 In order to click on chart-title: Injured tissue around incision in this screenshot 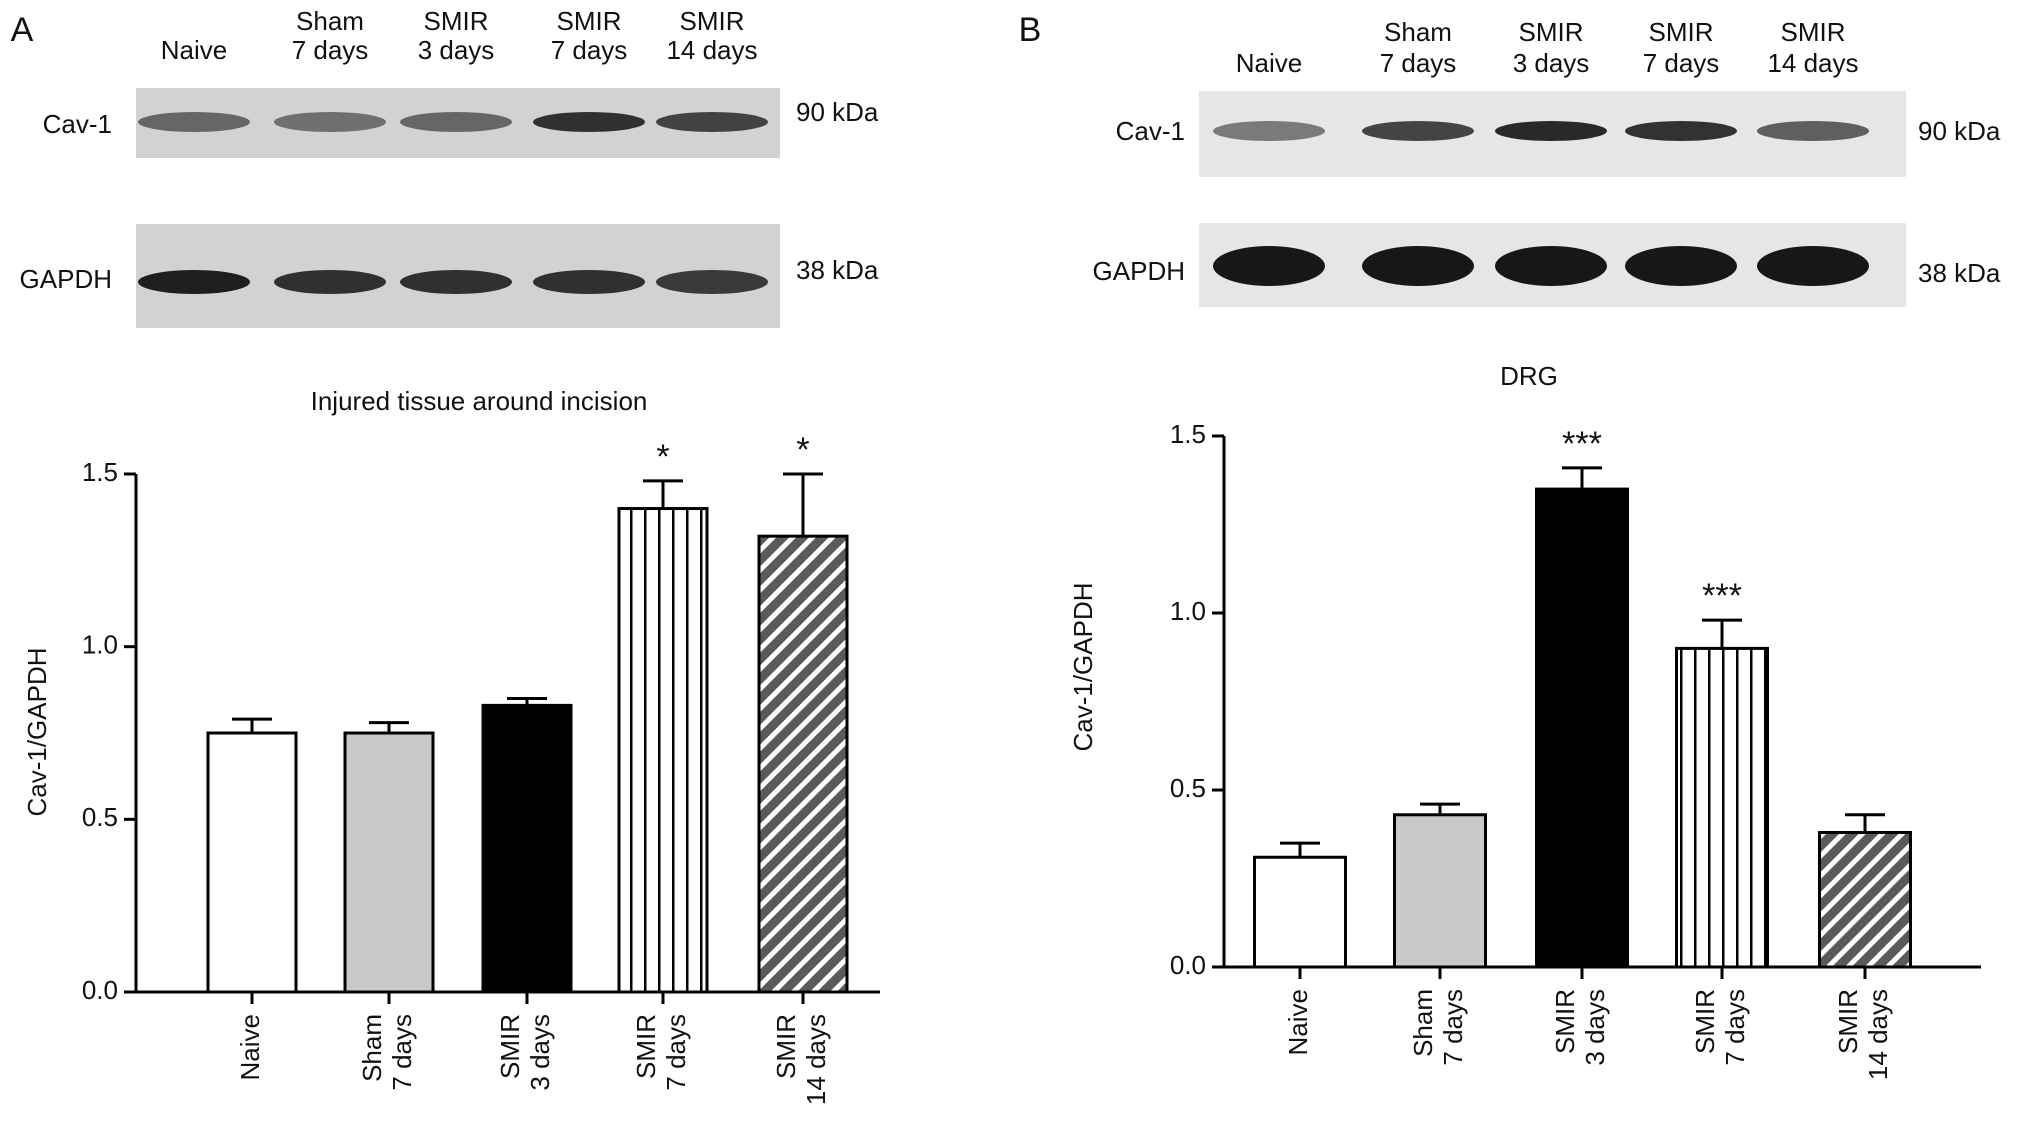, I will do `click(479, 401)`.